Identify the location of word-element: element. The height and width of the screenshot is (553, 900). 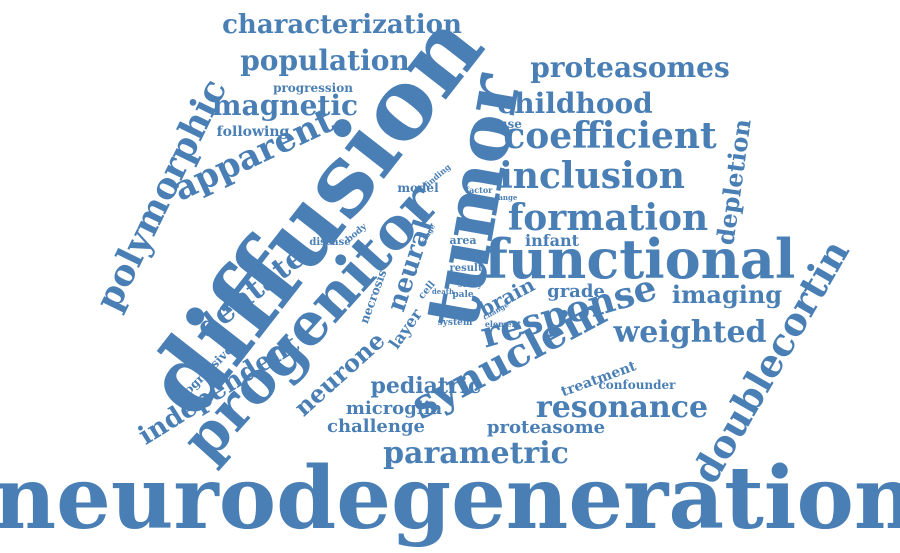
(503, 324).